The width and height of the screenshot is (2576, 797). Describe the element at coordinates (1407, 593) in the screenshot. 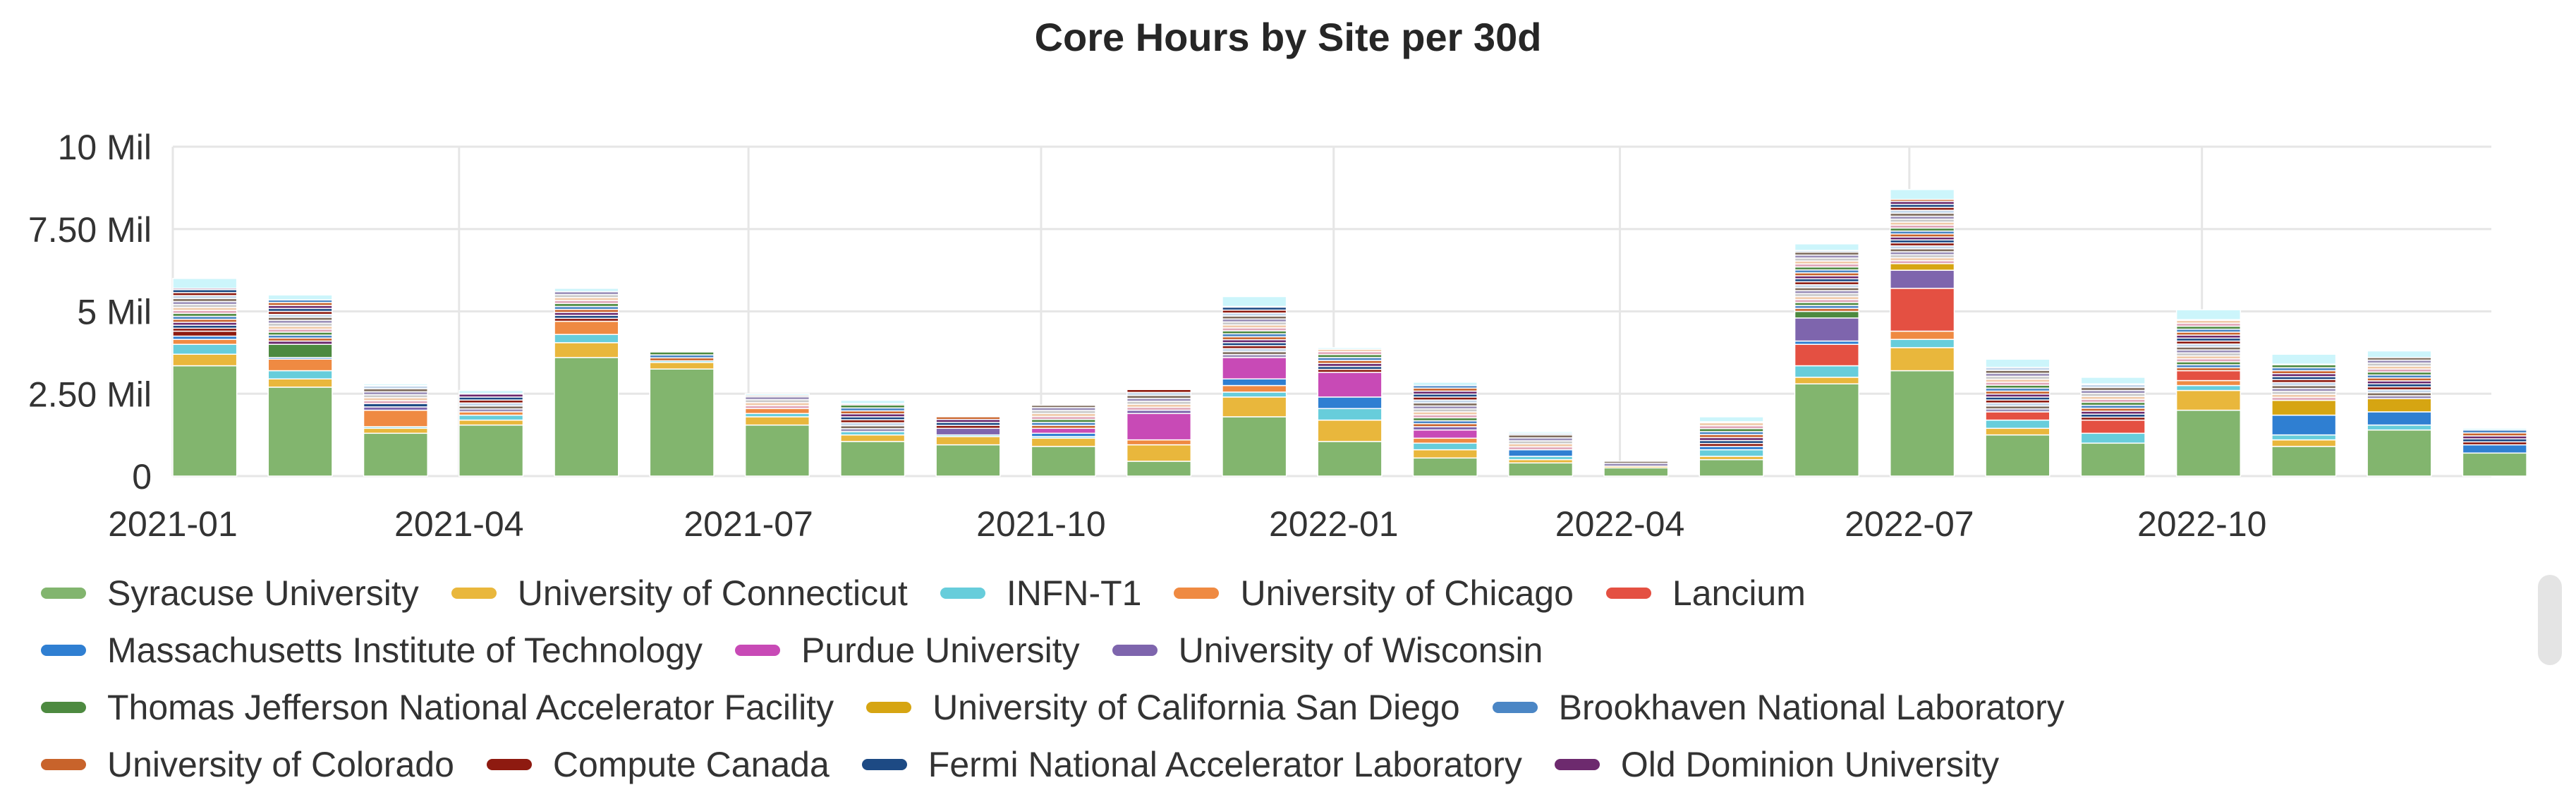

I see `legend-label: University of Chicago` at that location.